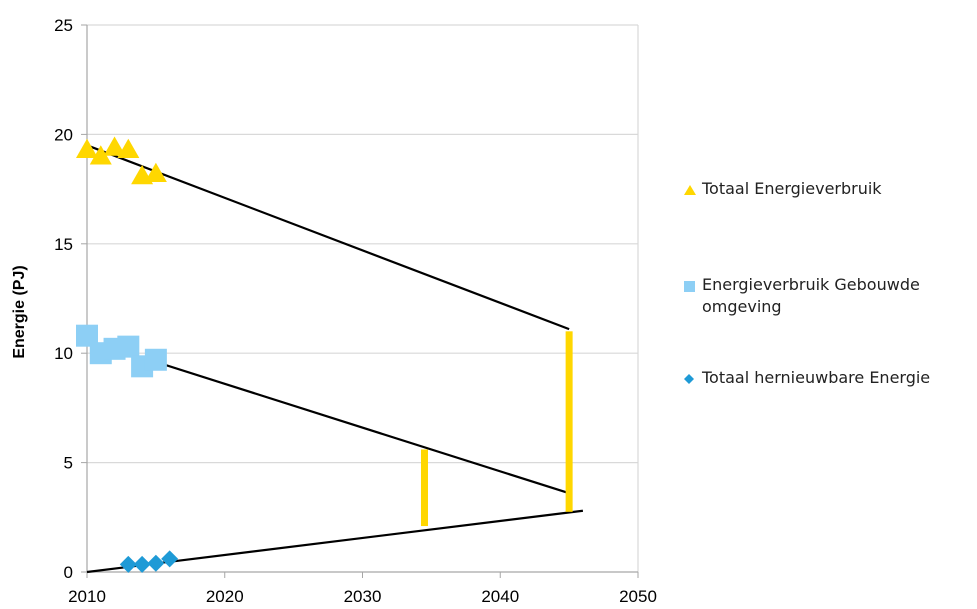 The width and height of the screenshot is (977, 609). I want to click on data-points, so click(127, 354).